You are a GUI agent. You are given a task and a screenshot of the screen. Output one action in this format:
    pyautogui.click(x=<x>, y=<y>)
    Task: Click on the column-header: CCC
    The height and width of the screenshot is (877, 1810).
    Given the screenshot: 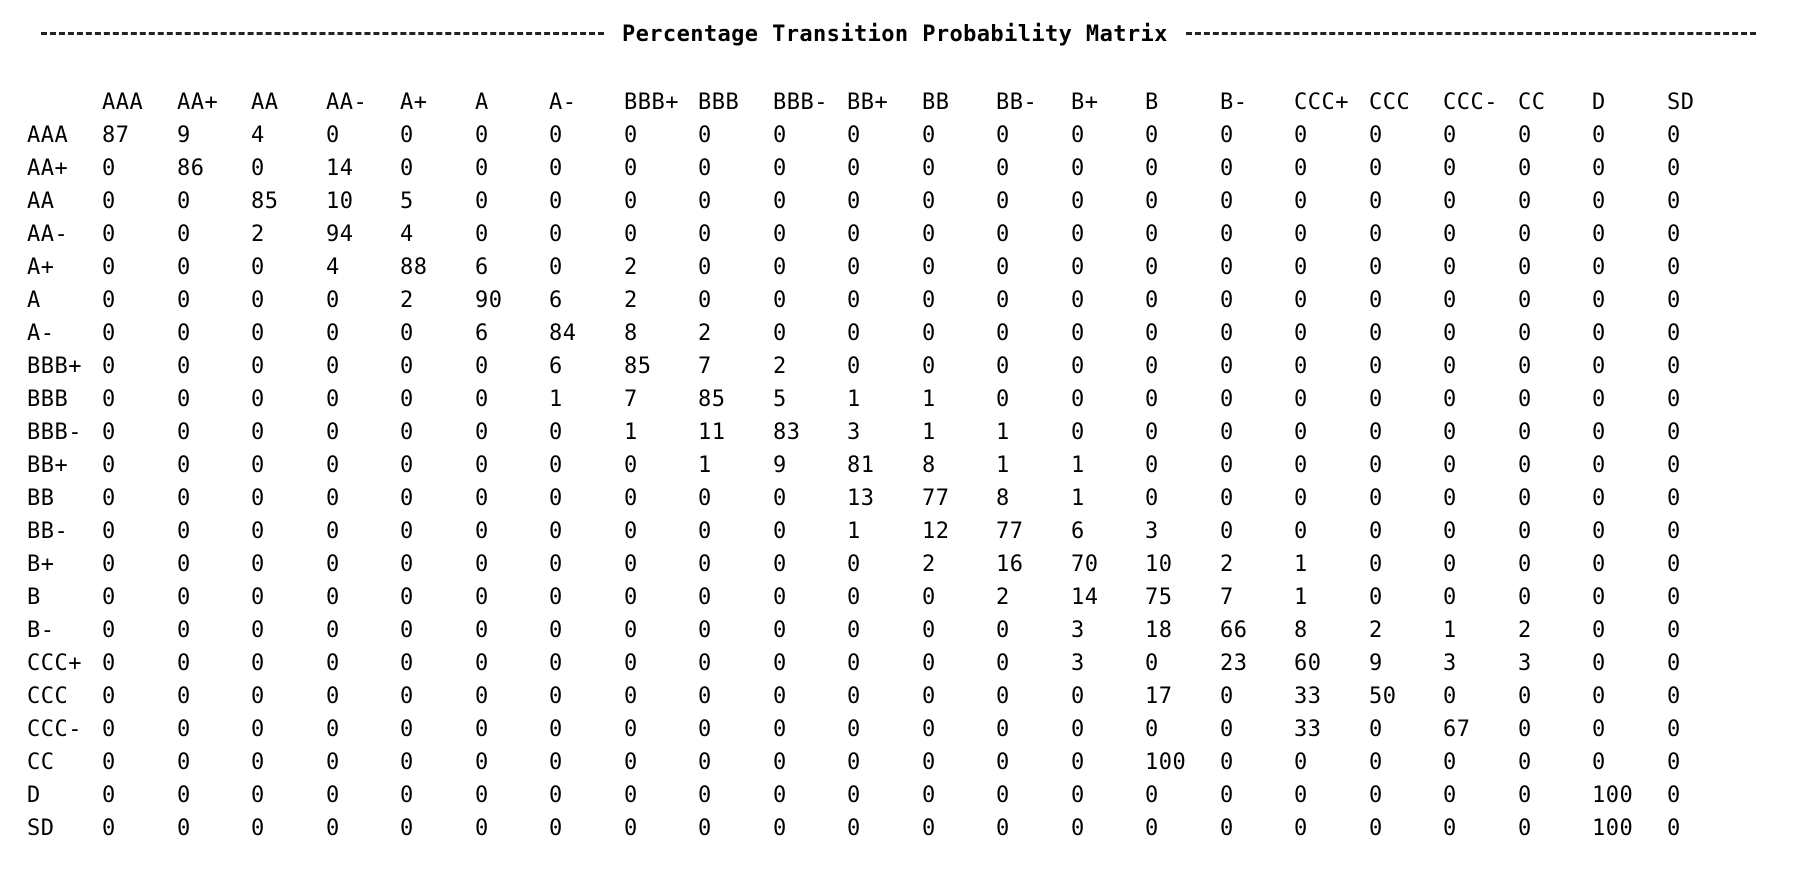 What is the action you would take?
    pyautogui.click(x=1390, y=102)
    